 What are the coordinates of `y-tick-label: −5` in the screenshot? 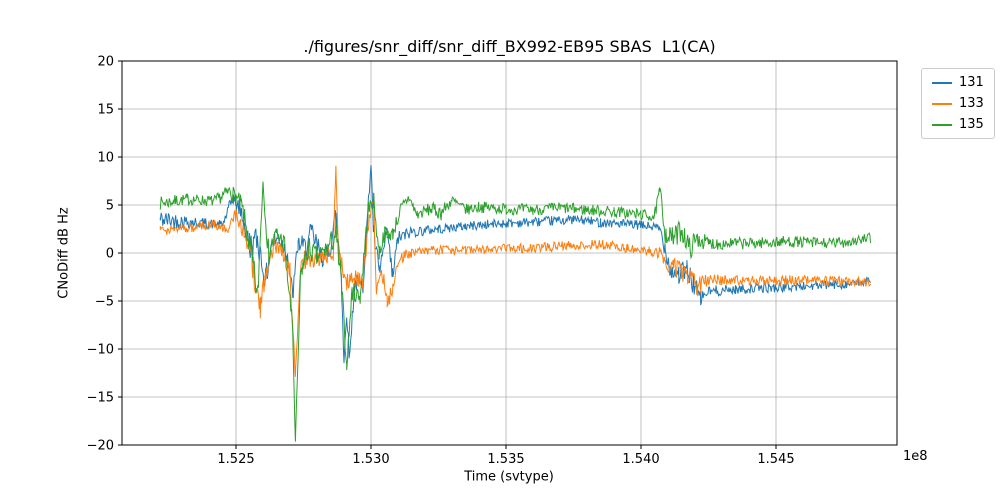 It's located at (104, 302).